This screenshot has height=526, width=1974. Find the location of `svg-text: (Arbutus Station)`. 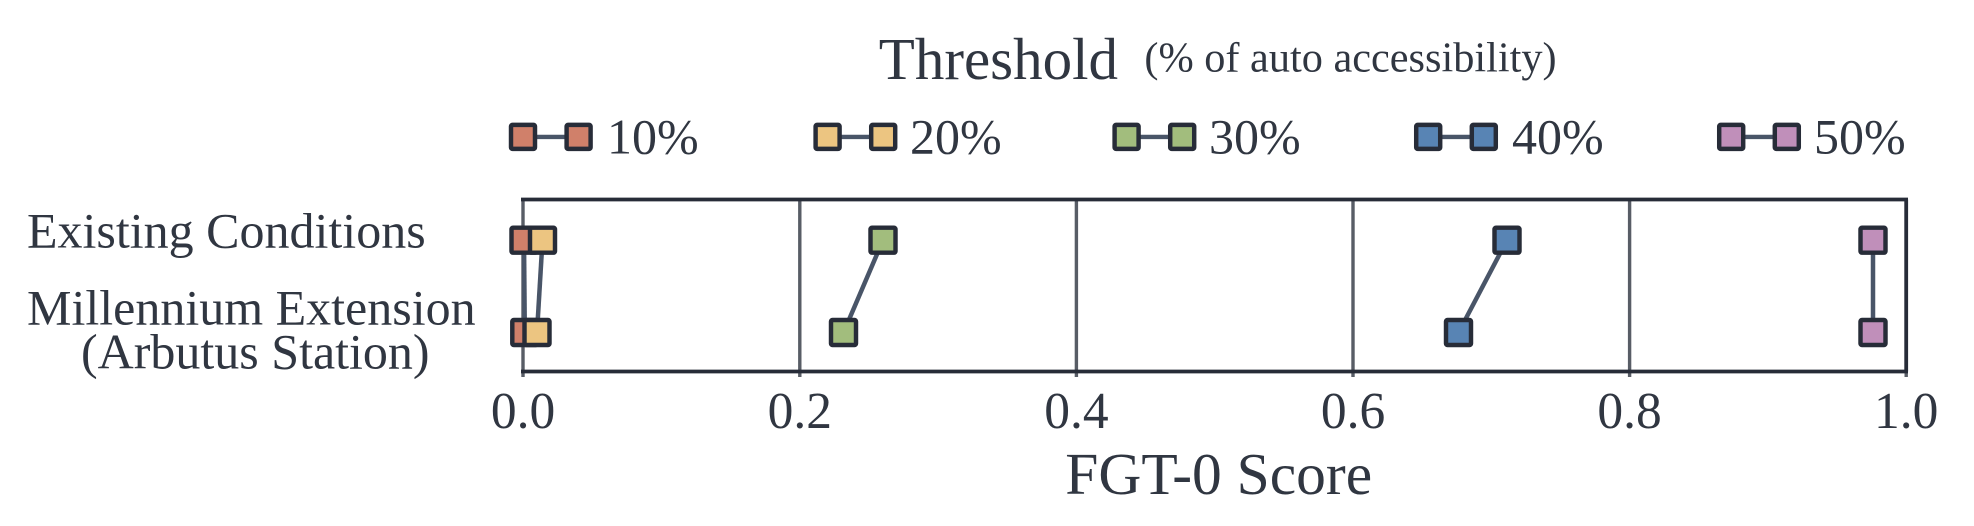

svg-text: (Arbutus Station) is located at coordinates (255, 352).